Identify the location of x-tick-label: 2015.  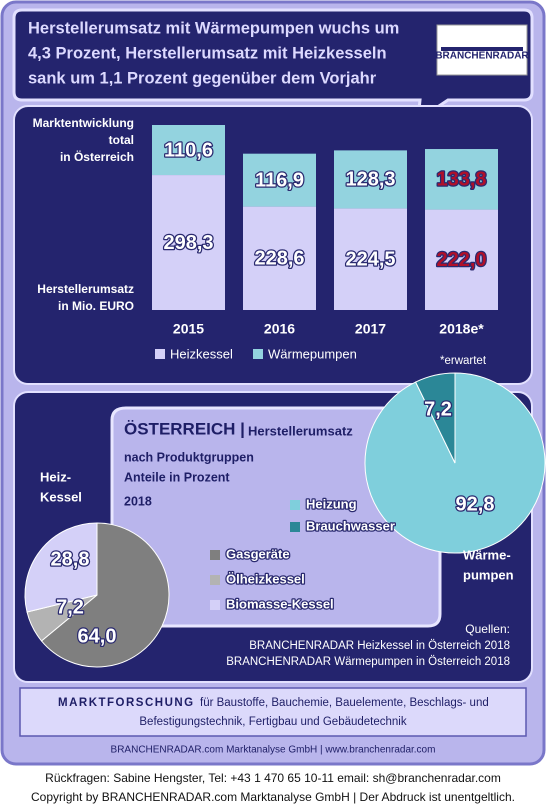
(188, 329).